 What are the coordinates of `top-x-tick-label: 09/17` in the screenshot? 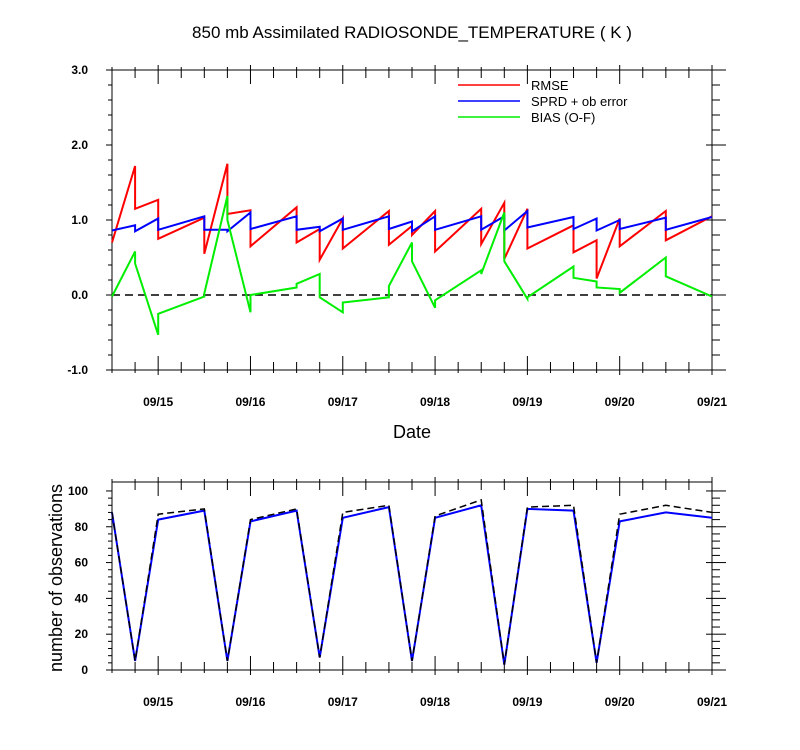 It's located at (343, 402).